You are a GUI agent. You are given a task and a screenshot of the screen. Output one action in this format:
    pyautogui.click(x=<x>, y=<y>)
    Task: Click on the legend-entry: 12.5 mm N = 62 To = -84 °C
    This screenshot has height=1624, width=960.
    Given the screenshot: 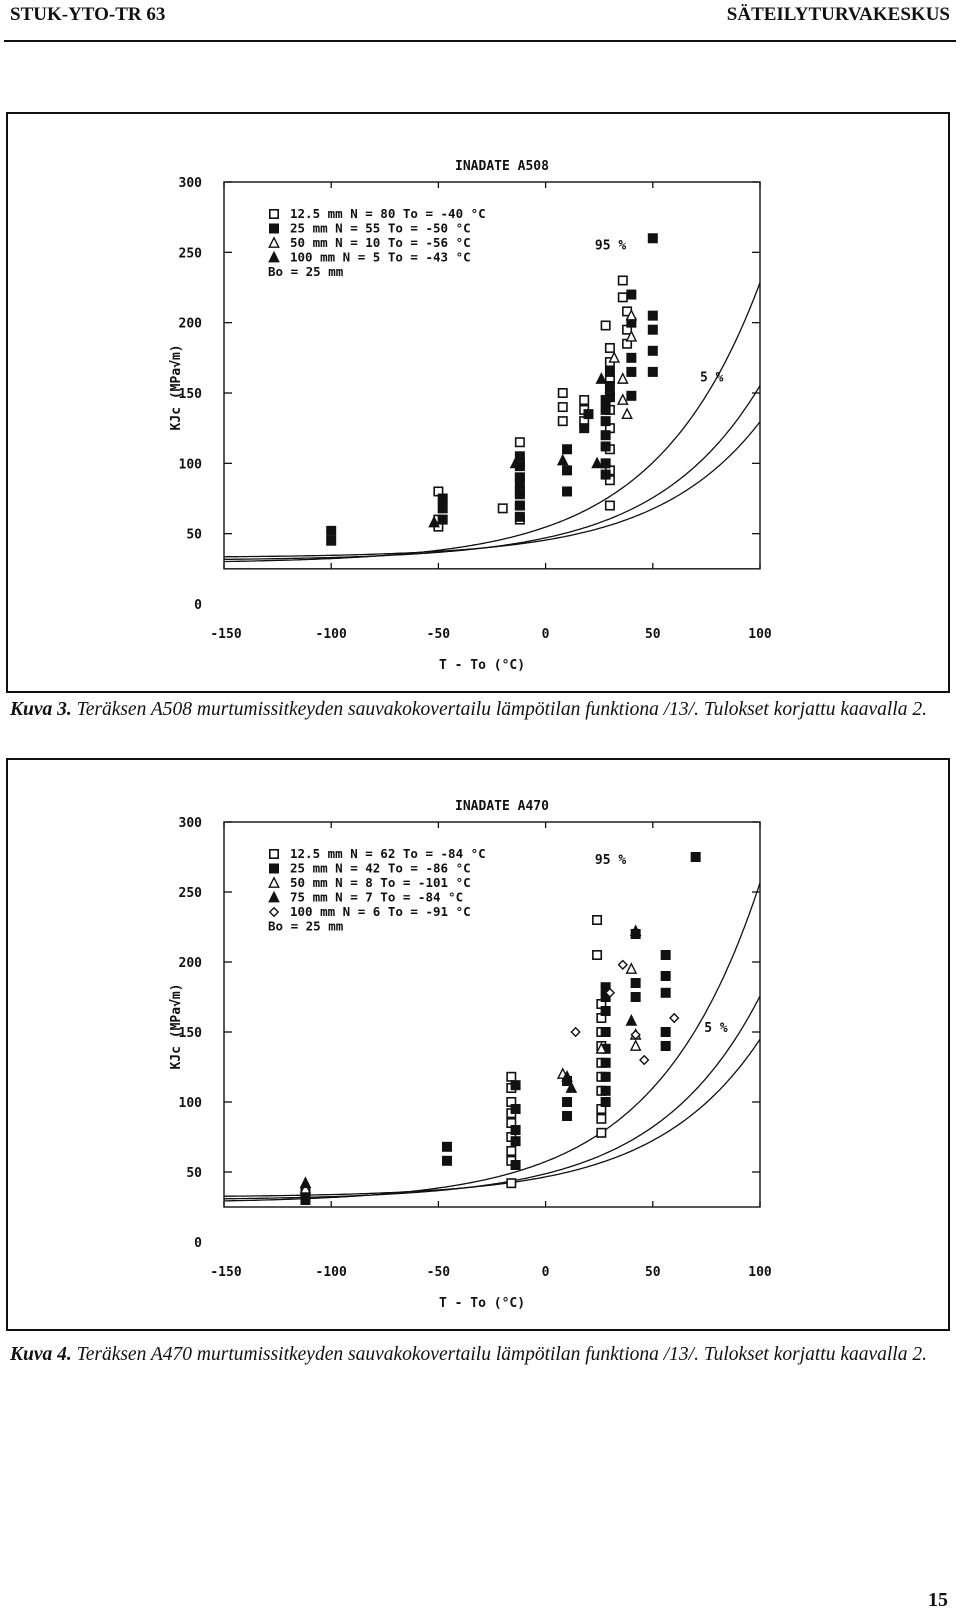 What is the action you would take?
    pyautogui.click(x=388, y=853)
    